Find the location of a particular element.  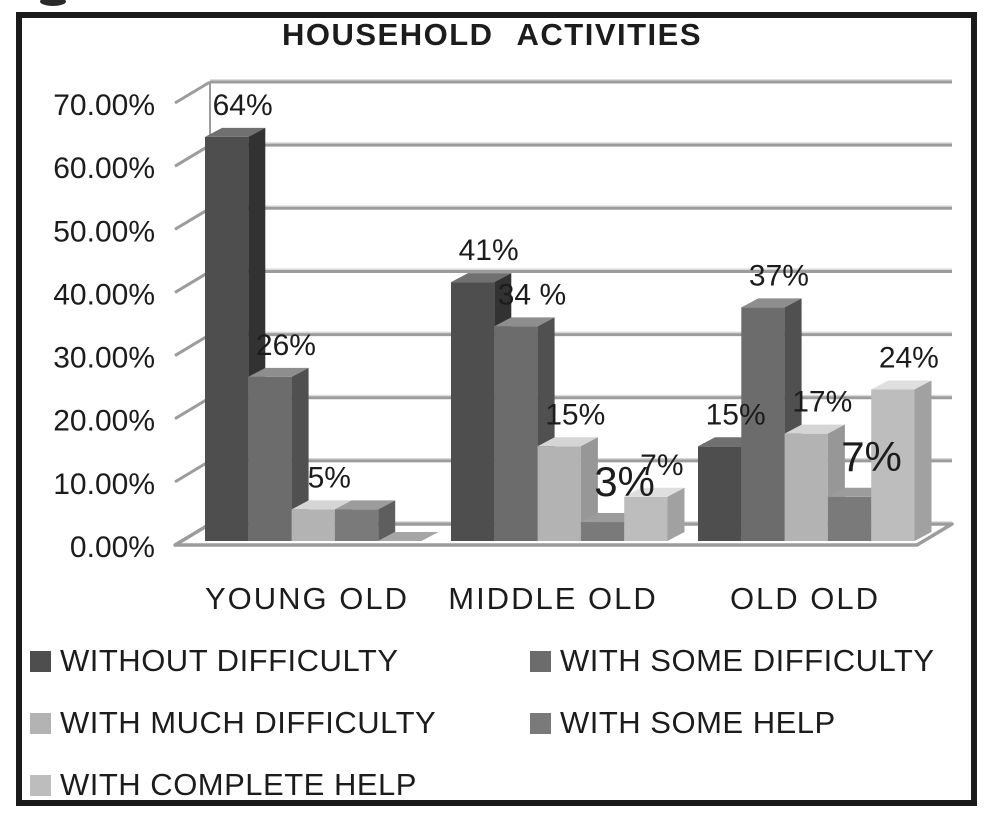

bar-young-old-with-some-help-front is located at coordinates (356, 525).